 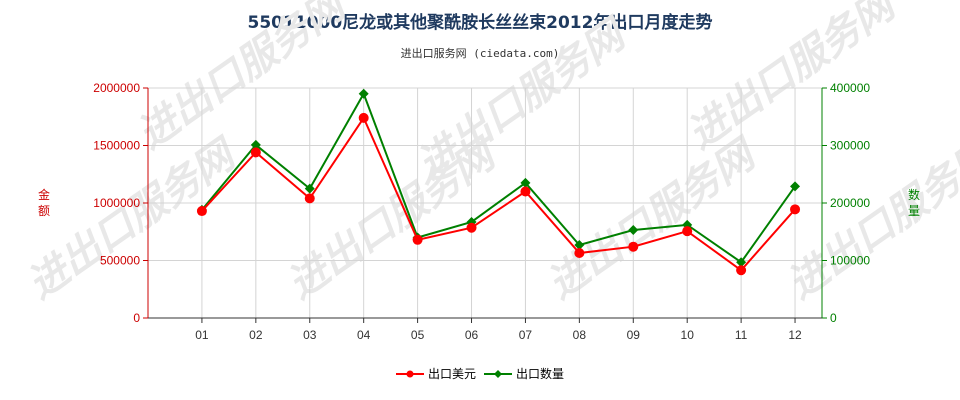 What do you see at coordinates (410, 374) in the screenshot?
I see `legend-marker-circle` at bounding box center [410, 374].